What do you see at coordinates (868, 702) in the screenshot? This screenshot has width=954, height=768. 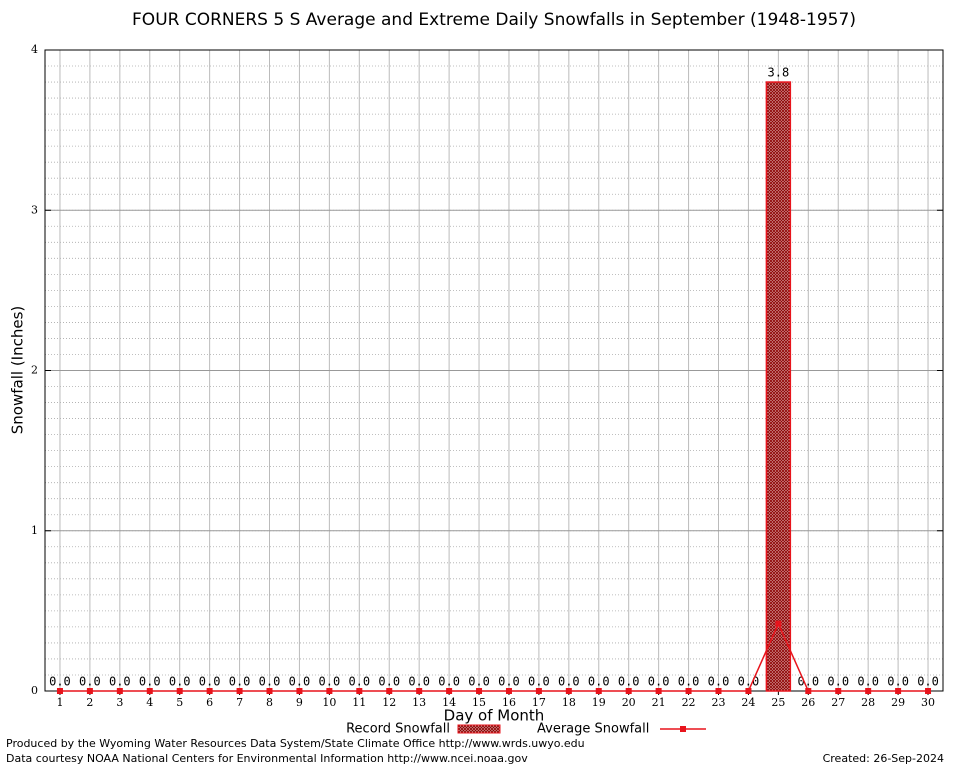 I see `x-tick-label: 28` at bounding box center [868, 702].